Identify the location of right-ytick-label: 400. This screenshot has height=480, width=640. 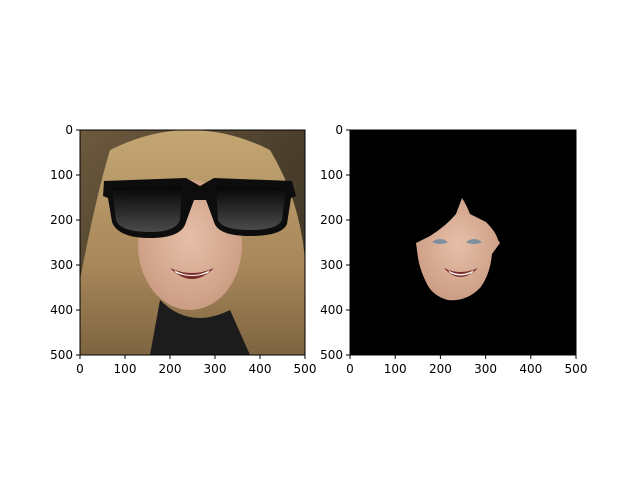
(331, 310).